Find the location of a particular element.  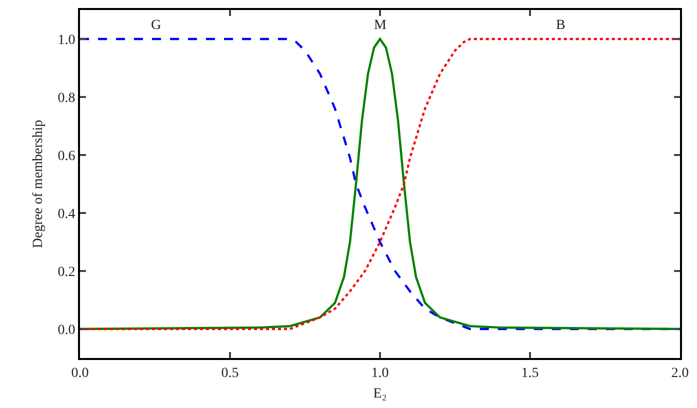

x-tick-label: 2.0 is located at coordinates (680, 373).